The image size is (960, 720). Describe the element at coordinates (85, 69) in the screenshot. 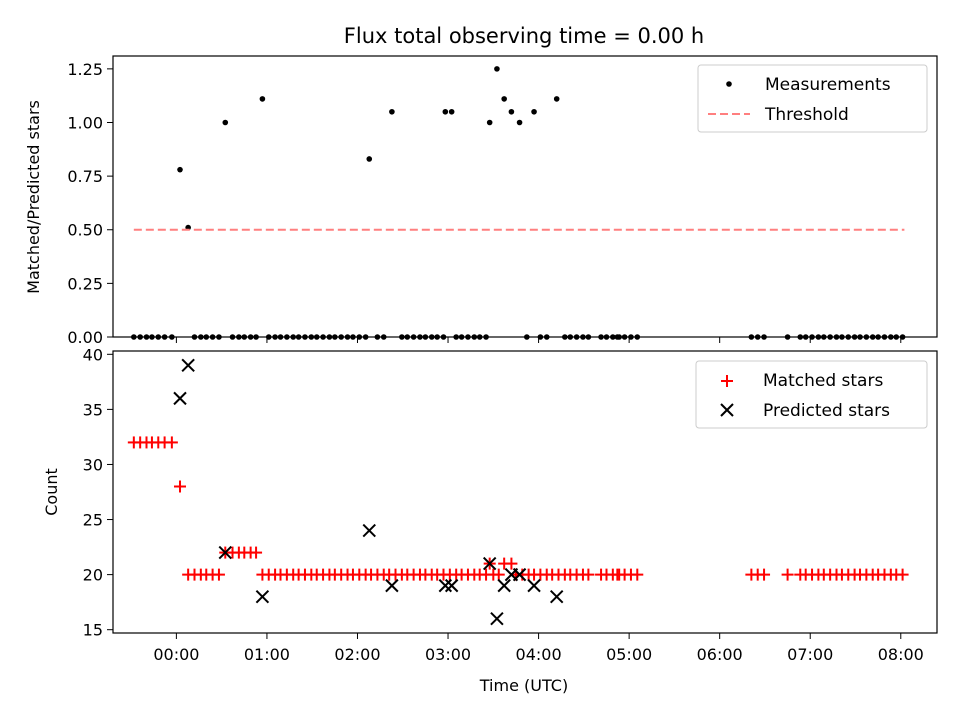

I see `top-ytick-label: 1.25` at that location.